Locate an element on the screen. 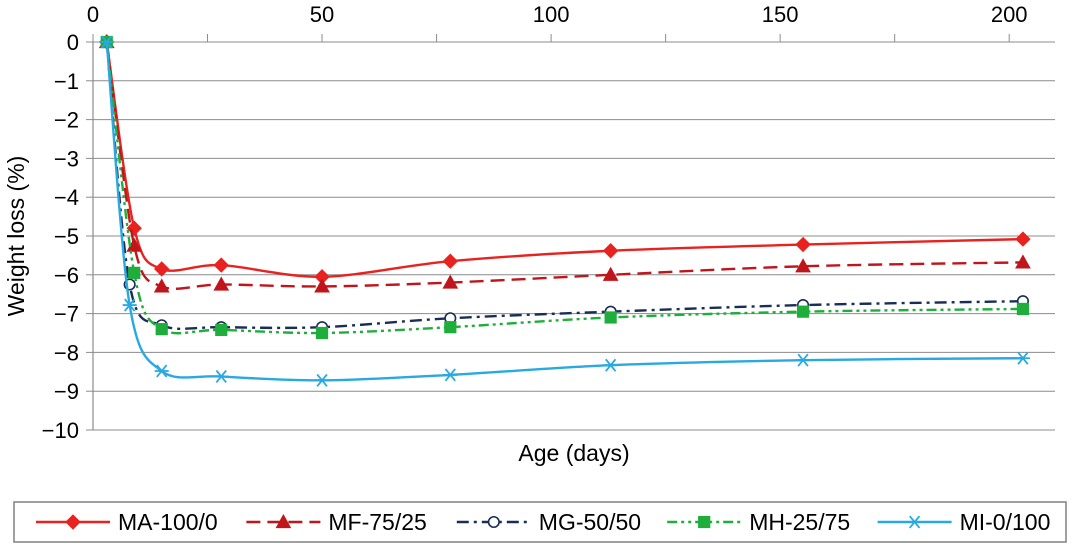 The width and height of the screenshot is (1079, 547). x-tick-label: 0 is located at coordinates (93, 14).